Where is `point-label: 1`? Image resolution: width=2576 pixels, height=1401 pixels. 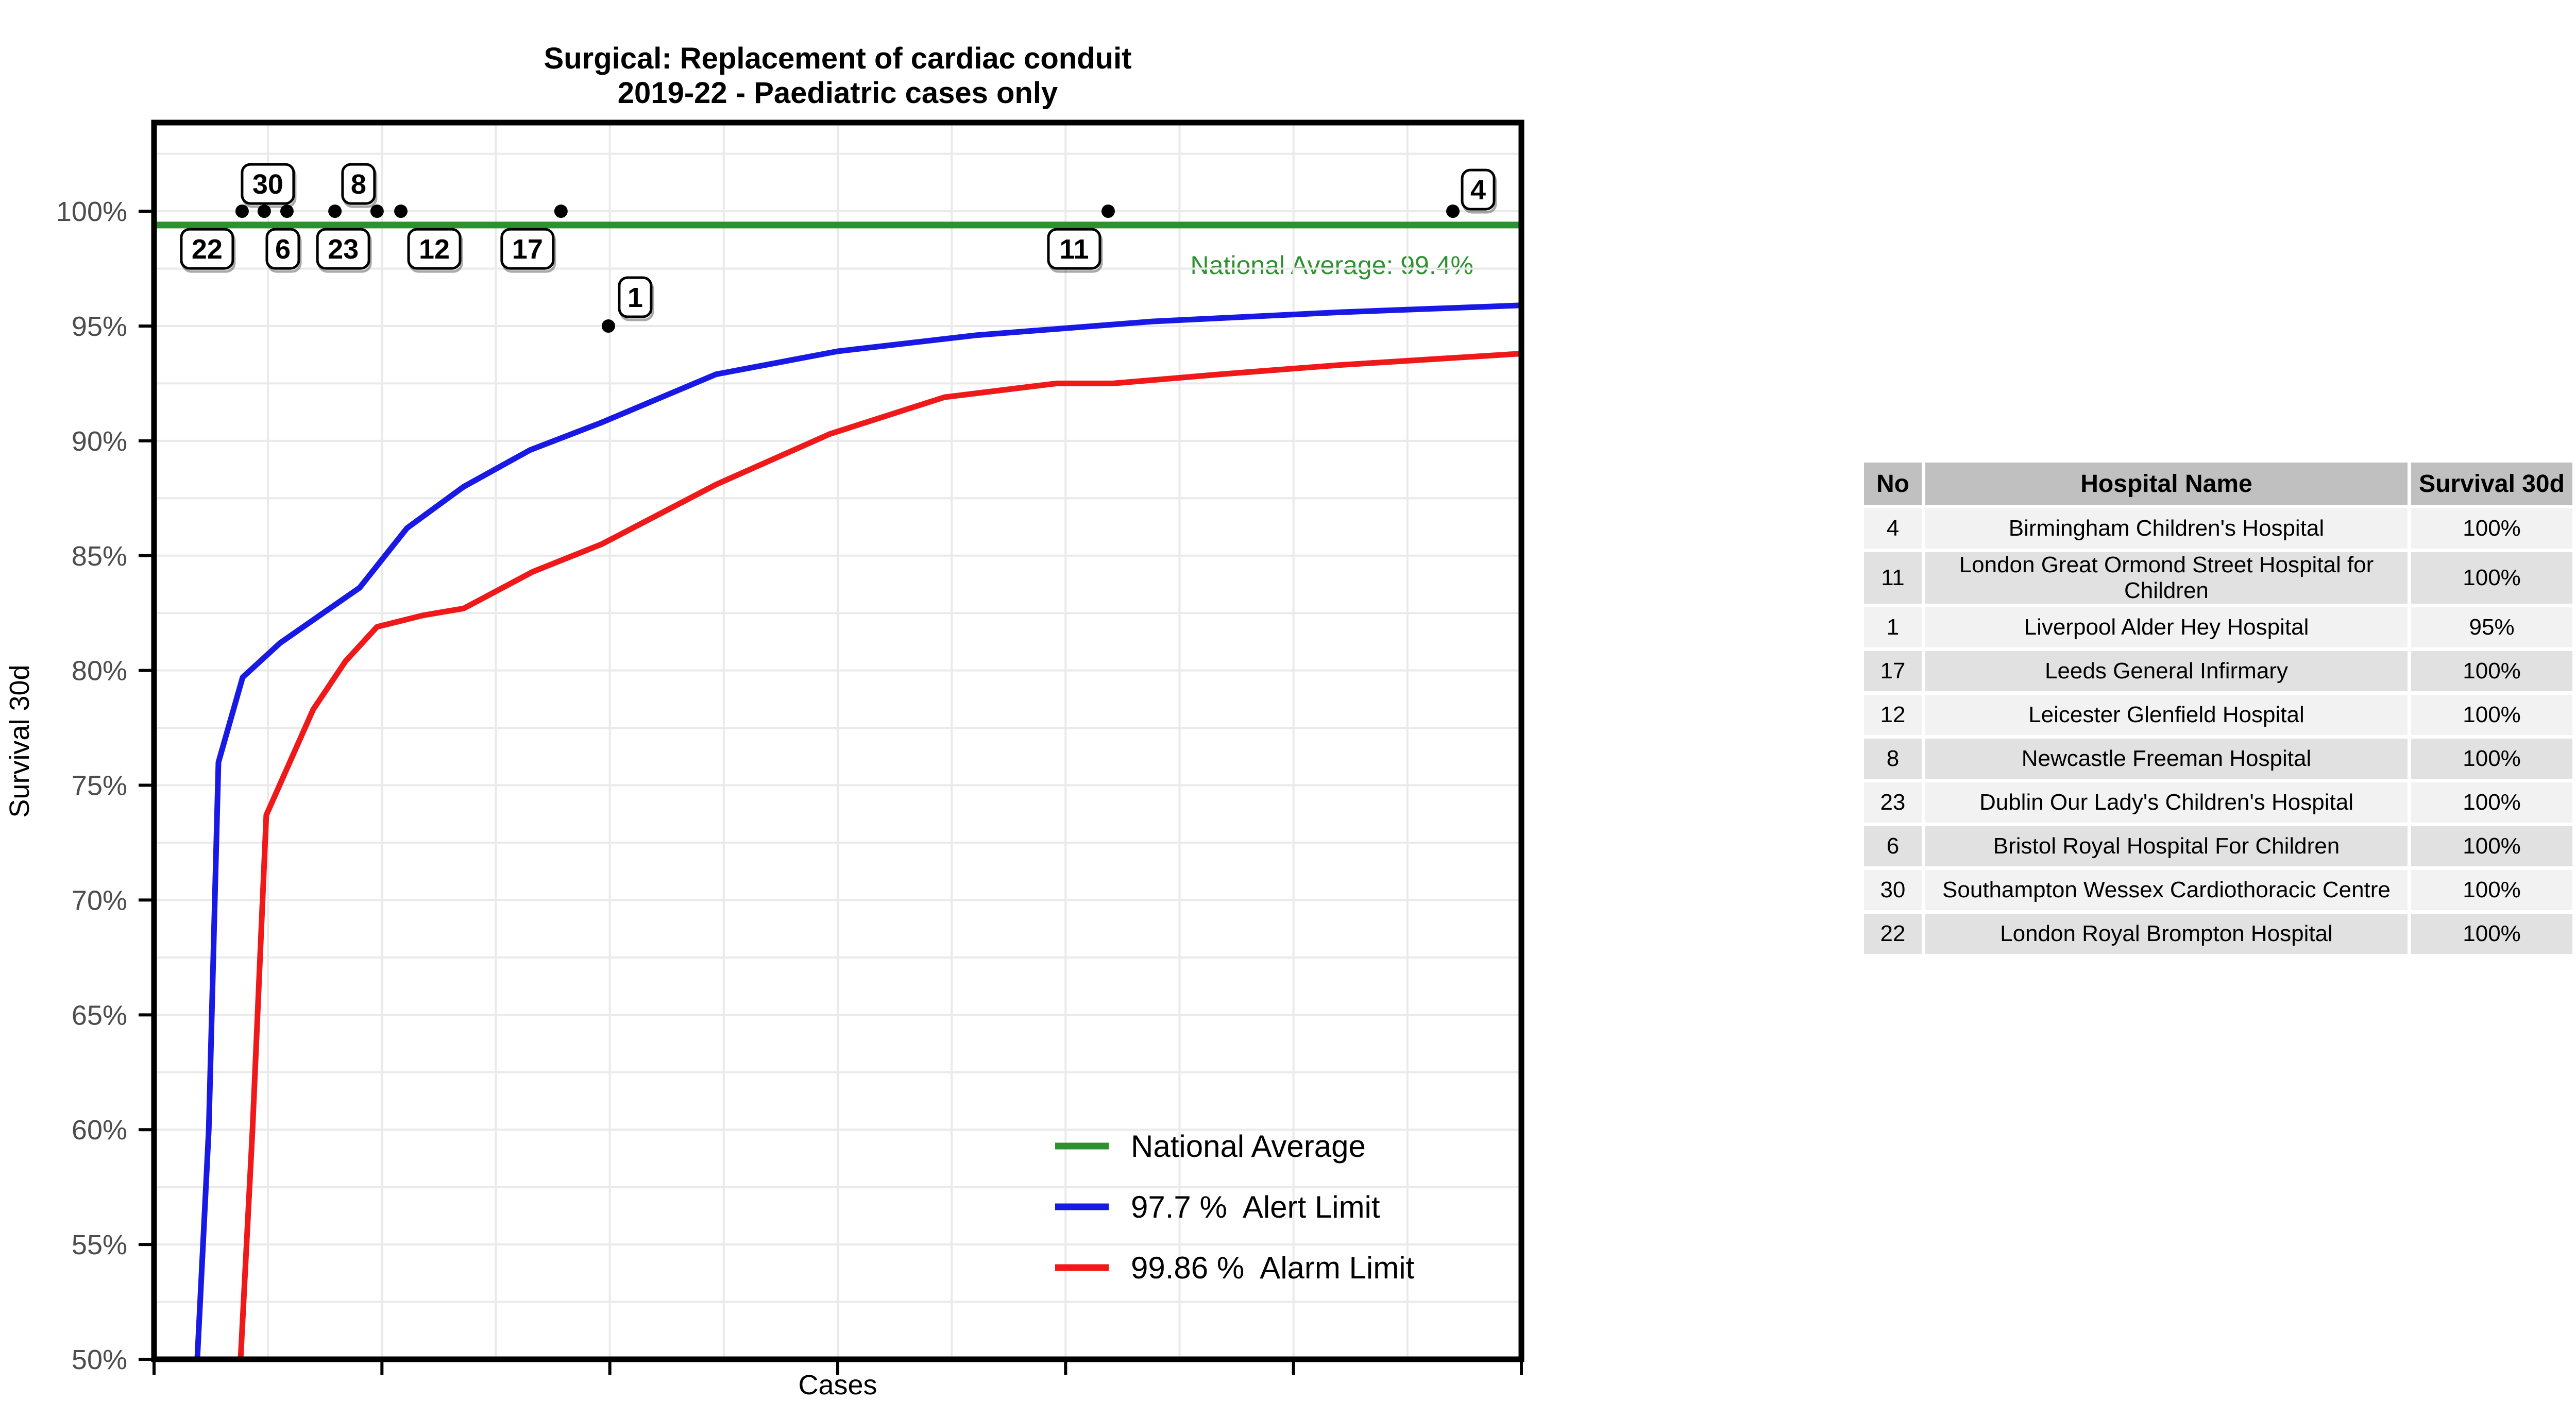 point-label: 1 is located at coordinates (635, 297).